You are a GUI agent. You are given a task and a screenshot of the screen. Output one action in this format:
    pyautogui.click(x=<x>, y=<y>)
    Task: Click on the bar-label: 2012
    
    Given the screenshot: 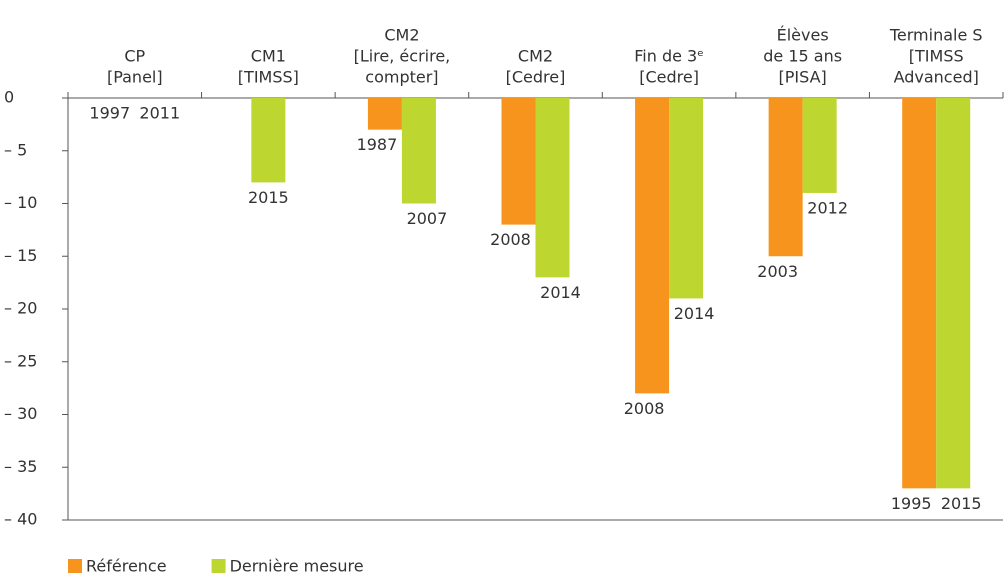 What is the action you would take?
    pyautogui.click(x=827, y=207)
    